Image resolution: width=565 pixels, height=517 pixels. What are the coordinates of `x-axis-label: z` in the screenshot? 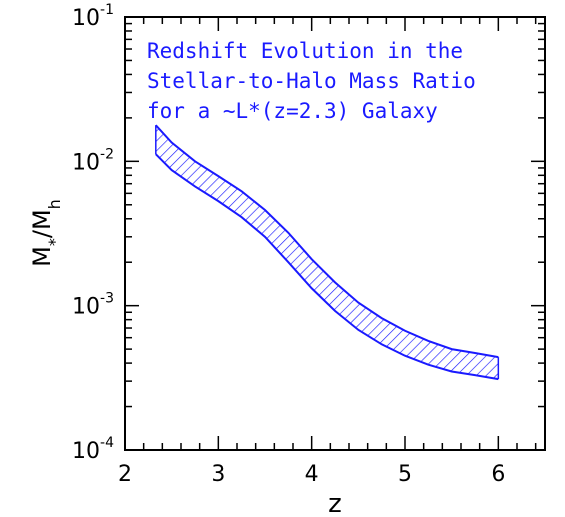 It's located at (335, 503).